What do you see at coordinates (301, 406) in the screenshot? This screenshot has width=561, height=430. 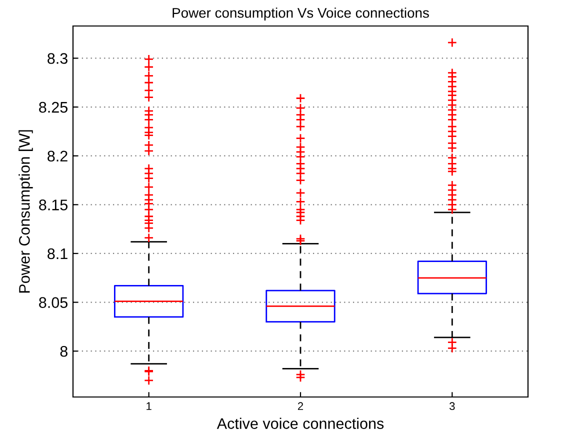 I see `x-tick-label: 2` at bounding box center [301, 406].